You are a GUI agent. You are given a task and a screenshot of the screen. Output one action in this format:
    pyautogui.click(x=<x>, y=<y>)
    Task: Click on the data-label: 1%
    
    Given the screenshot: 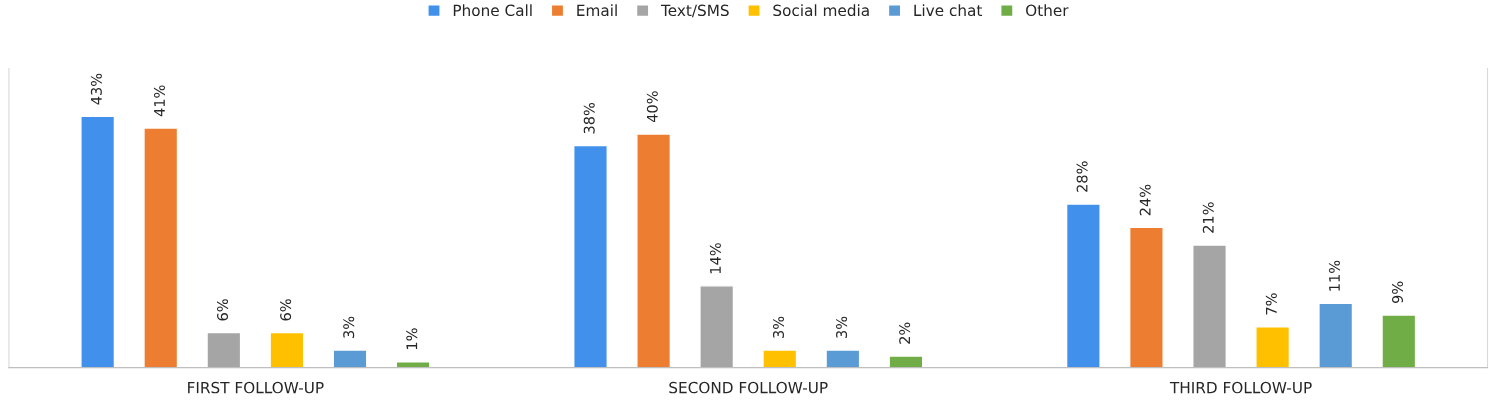 What is the action you would take?
    pyautogui.click(x=412, y=339)
    